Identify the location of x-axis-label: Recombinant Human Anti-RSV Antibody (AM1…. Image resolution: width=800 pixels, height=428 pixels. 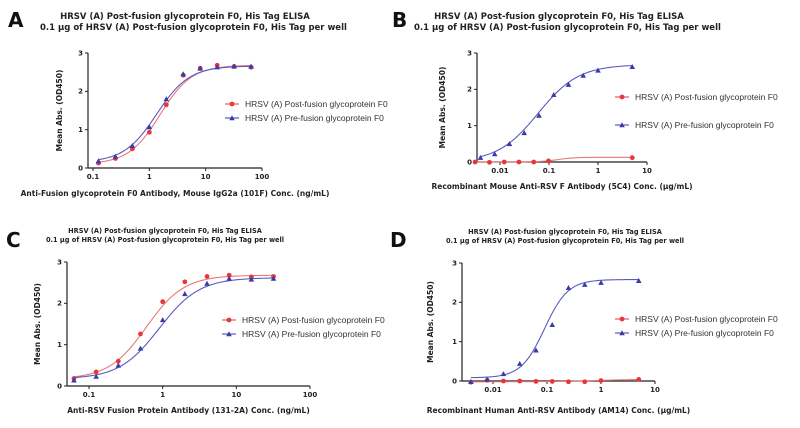
(558, 410).